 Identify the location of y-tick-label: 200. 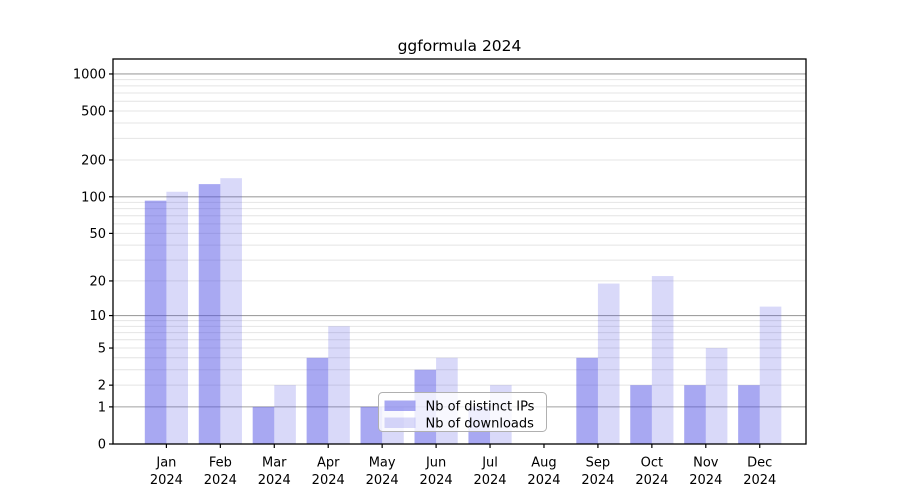
(93, 160).